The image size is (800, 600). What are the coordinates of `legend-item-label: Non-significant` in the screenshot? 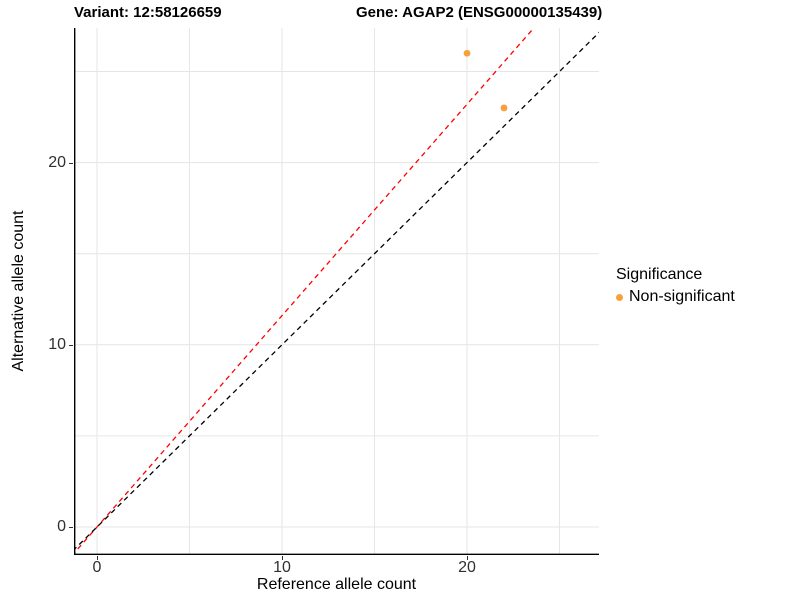 It's located at (682, 296).